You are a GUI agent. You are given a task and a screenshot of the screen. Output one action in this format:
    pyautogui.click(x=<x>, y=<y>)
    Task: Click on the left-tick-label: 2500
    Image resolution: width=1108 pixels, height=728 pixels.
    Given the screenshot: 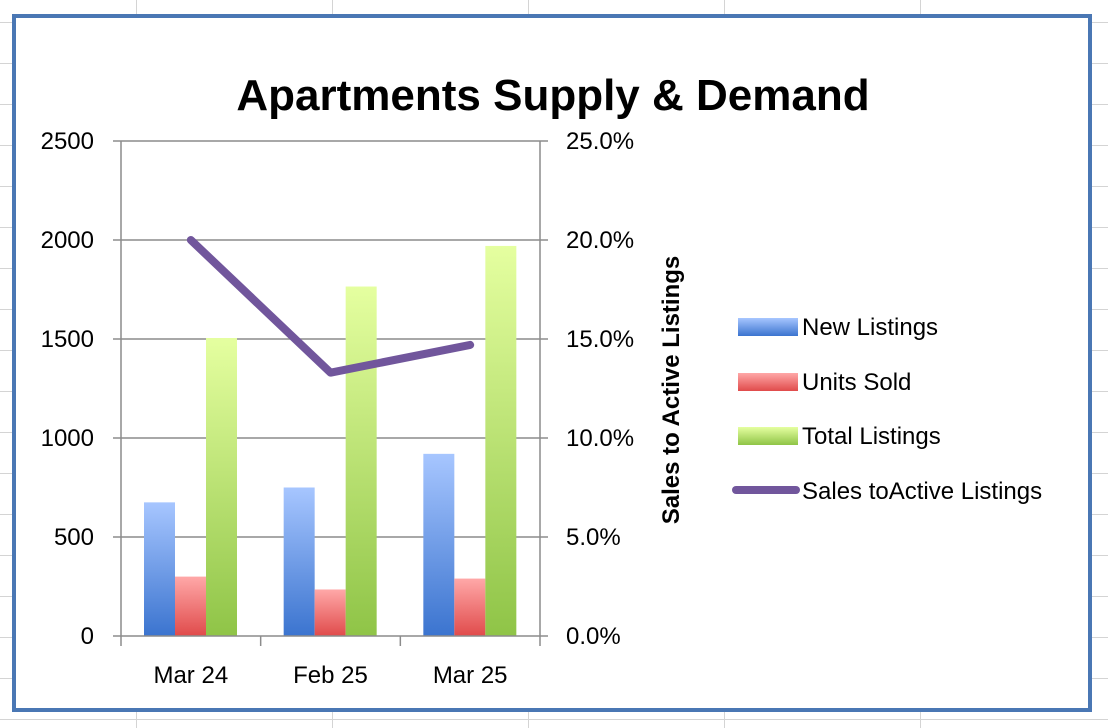 What is the action you would take?
    pyautogui.click(x=67, y=141)
    